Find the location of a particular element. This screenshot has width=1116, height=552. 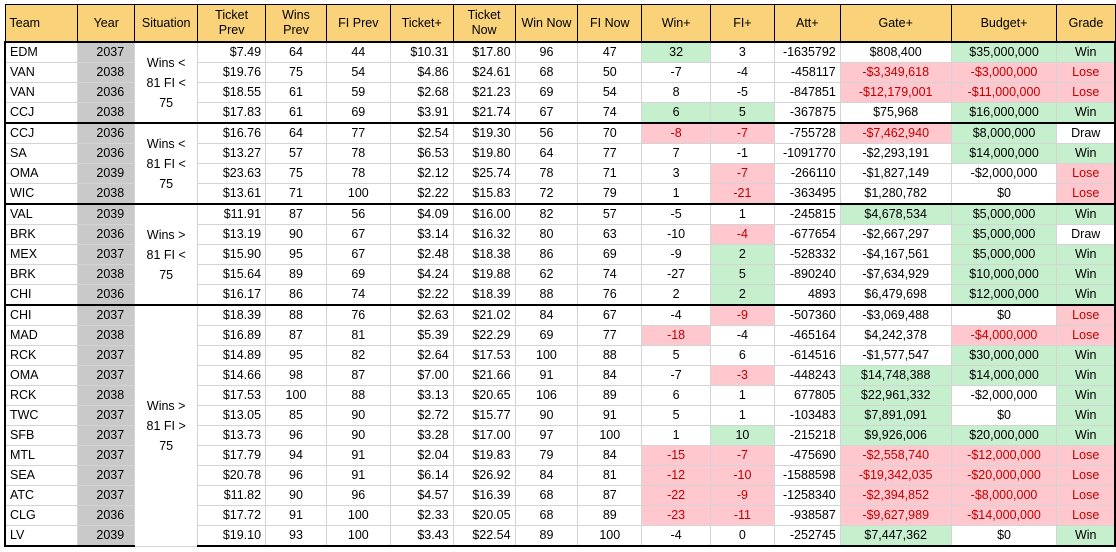

ticket-prev-cell: $13.19 is located at coordinates (232, 234).